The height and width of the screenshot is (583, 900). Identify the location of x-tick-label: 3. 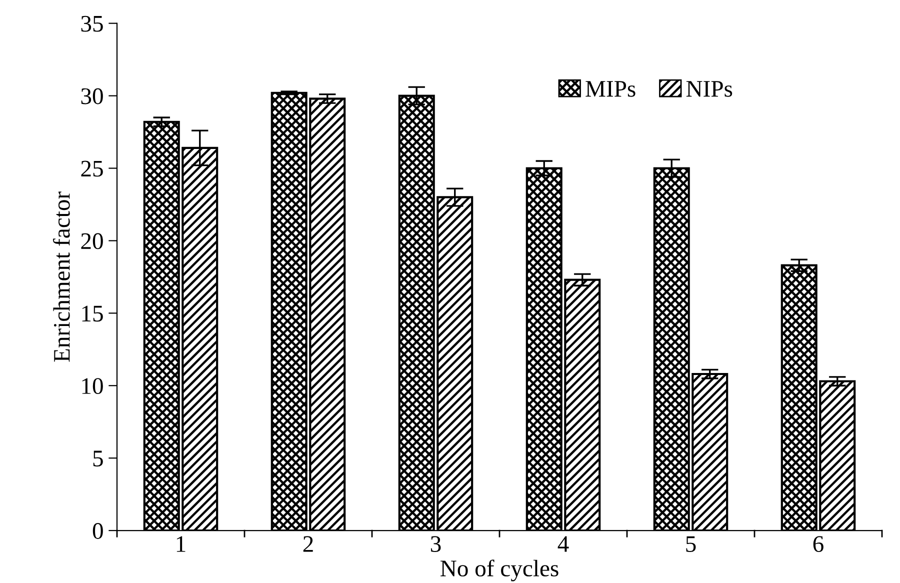
(435, 544).